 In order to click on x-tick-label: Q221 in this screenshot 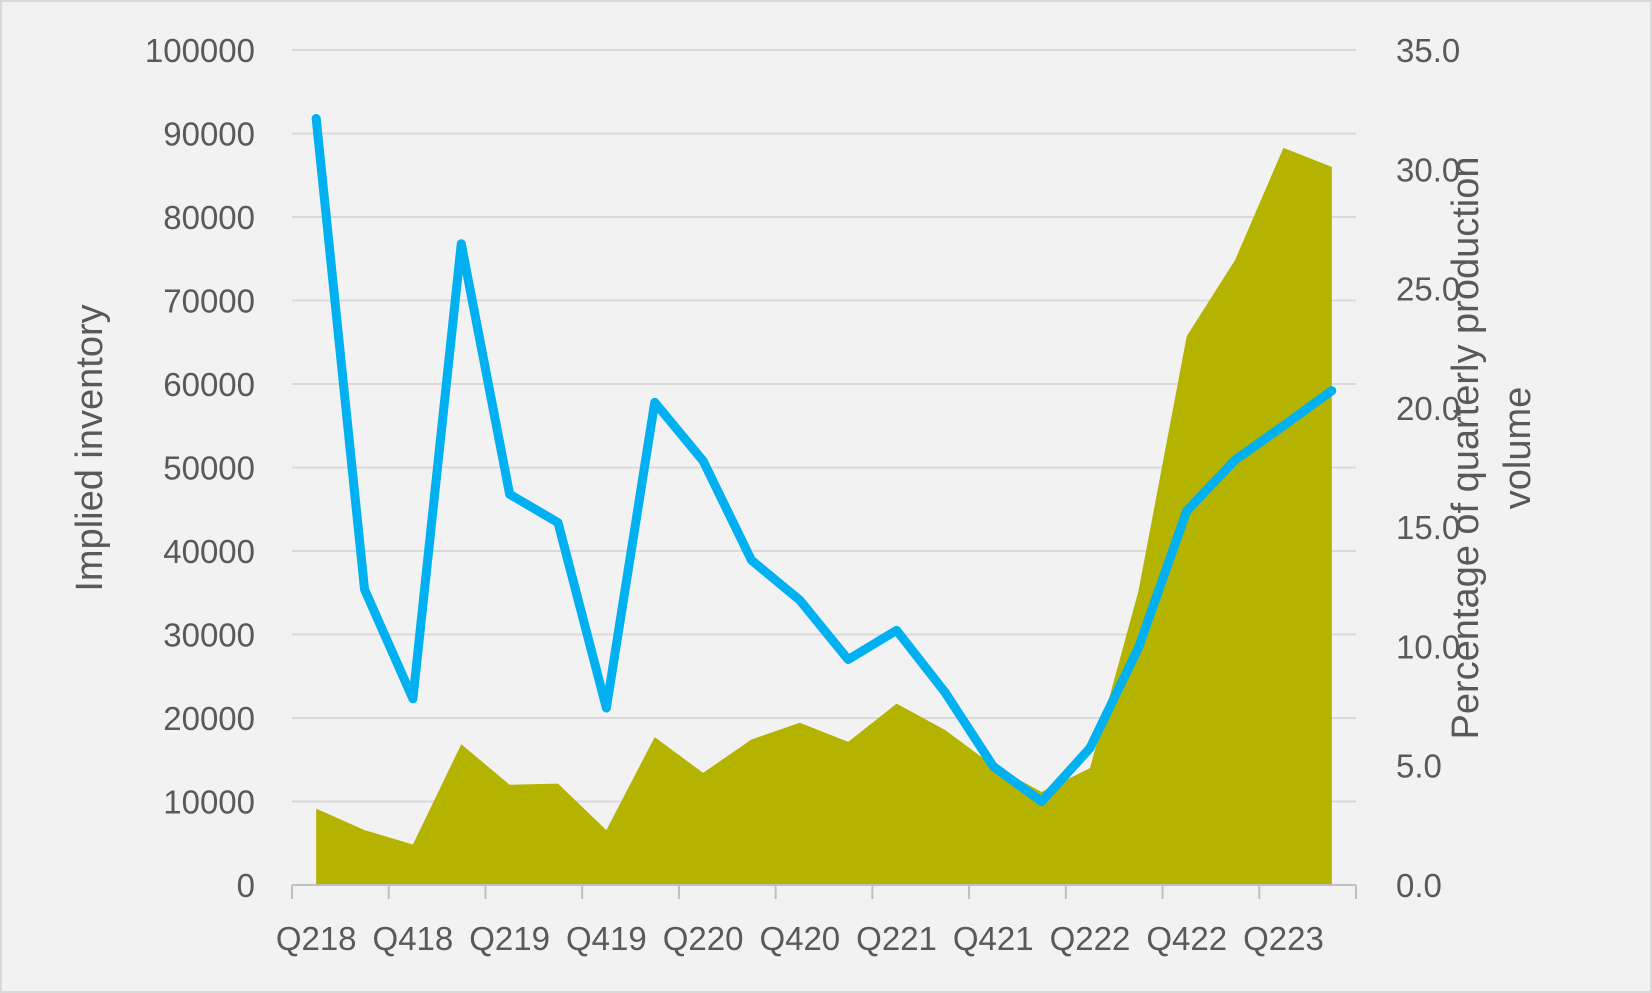, I will do `click(896, 938)`.